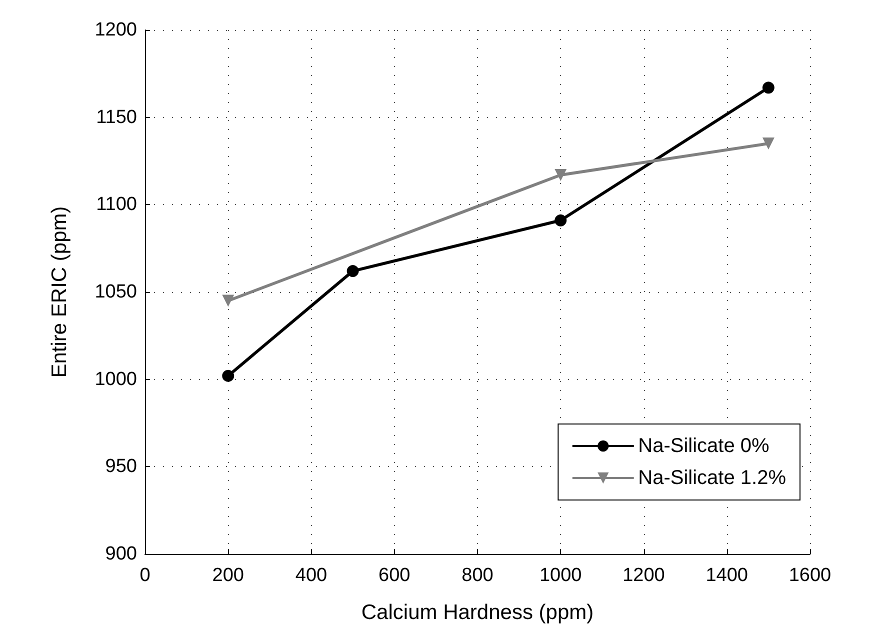 The image size is (873, 638). What do you see at coordinates (121, 467) in the screenshot?
I see `y-tick-label: 950` at bounding box center [121, 467].